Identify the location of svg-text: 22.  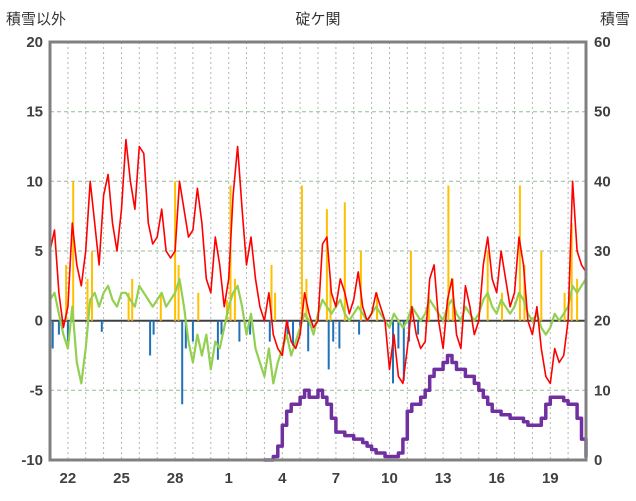
(68, 478).